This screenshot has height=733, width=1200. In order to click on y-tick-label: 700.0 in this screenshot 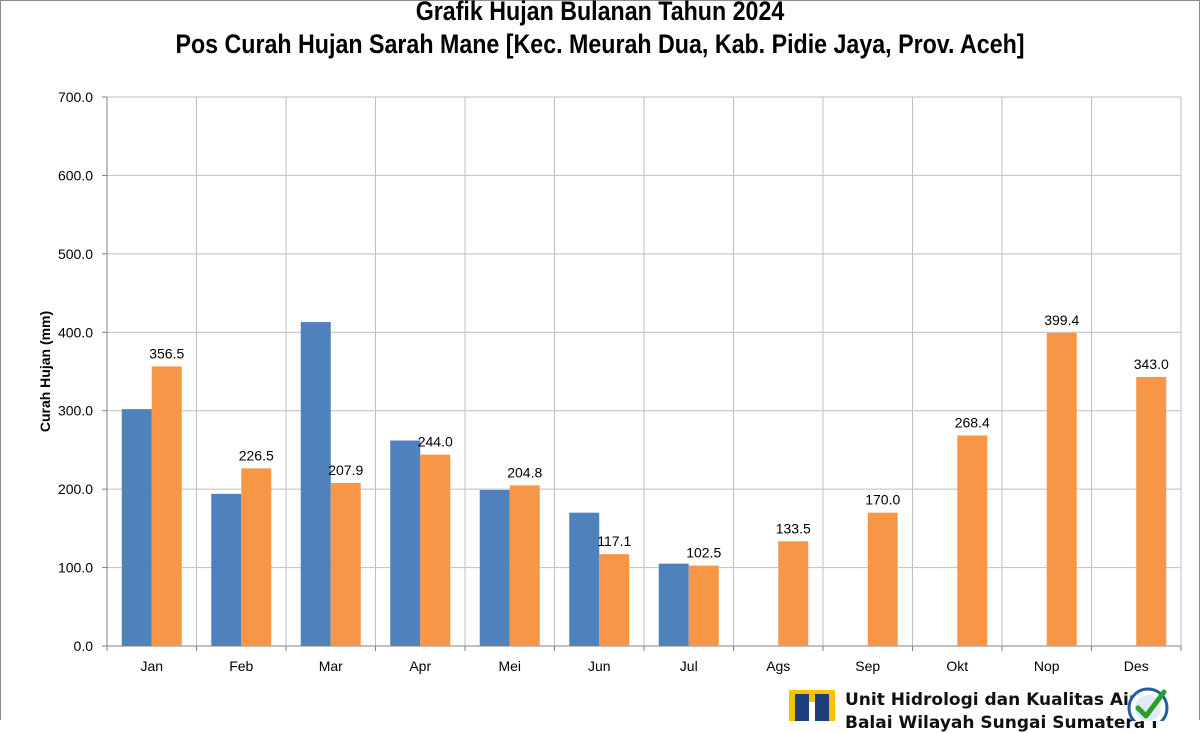, I will do `click(75, 97)`.